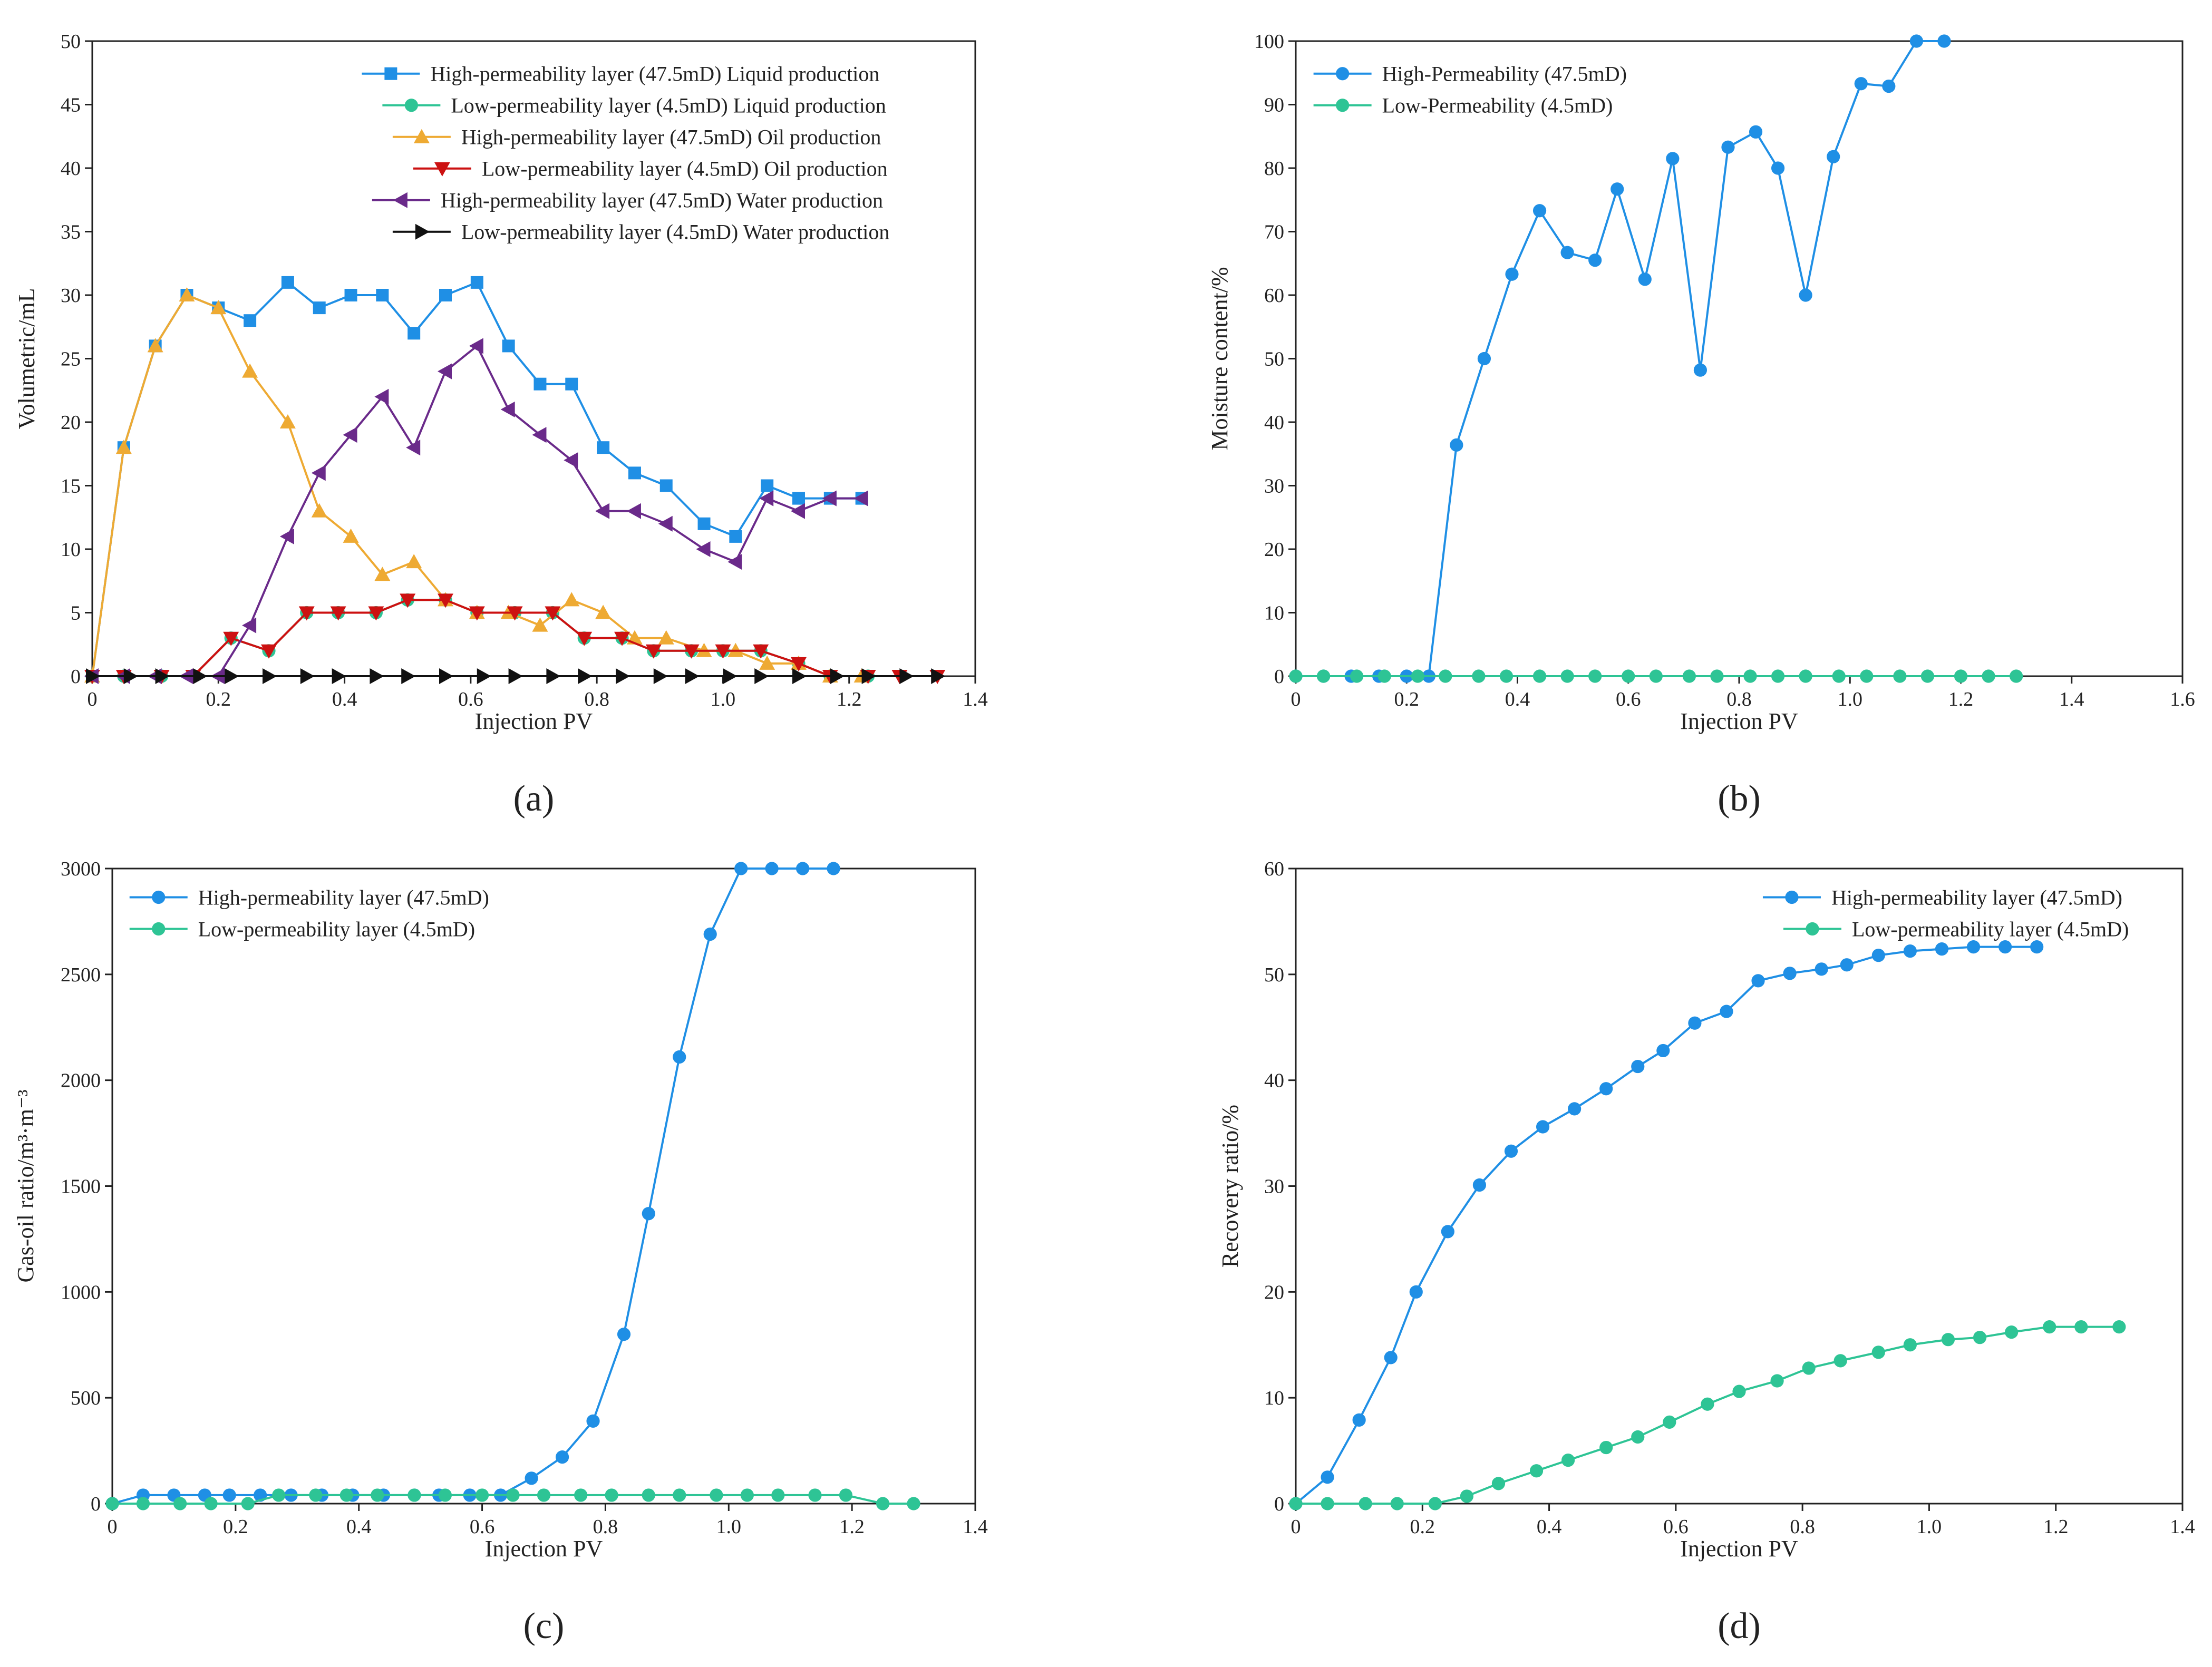 The image size is (2212, 1667). Describe the element at coordinates (1274, 1081) in the screenshot. I see `y-tick-label: 40` at that location.